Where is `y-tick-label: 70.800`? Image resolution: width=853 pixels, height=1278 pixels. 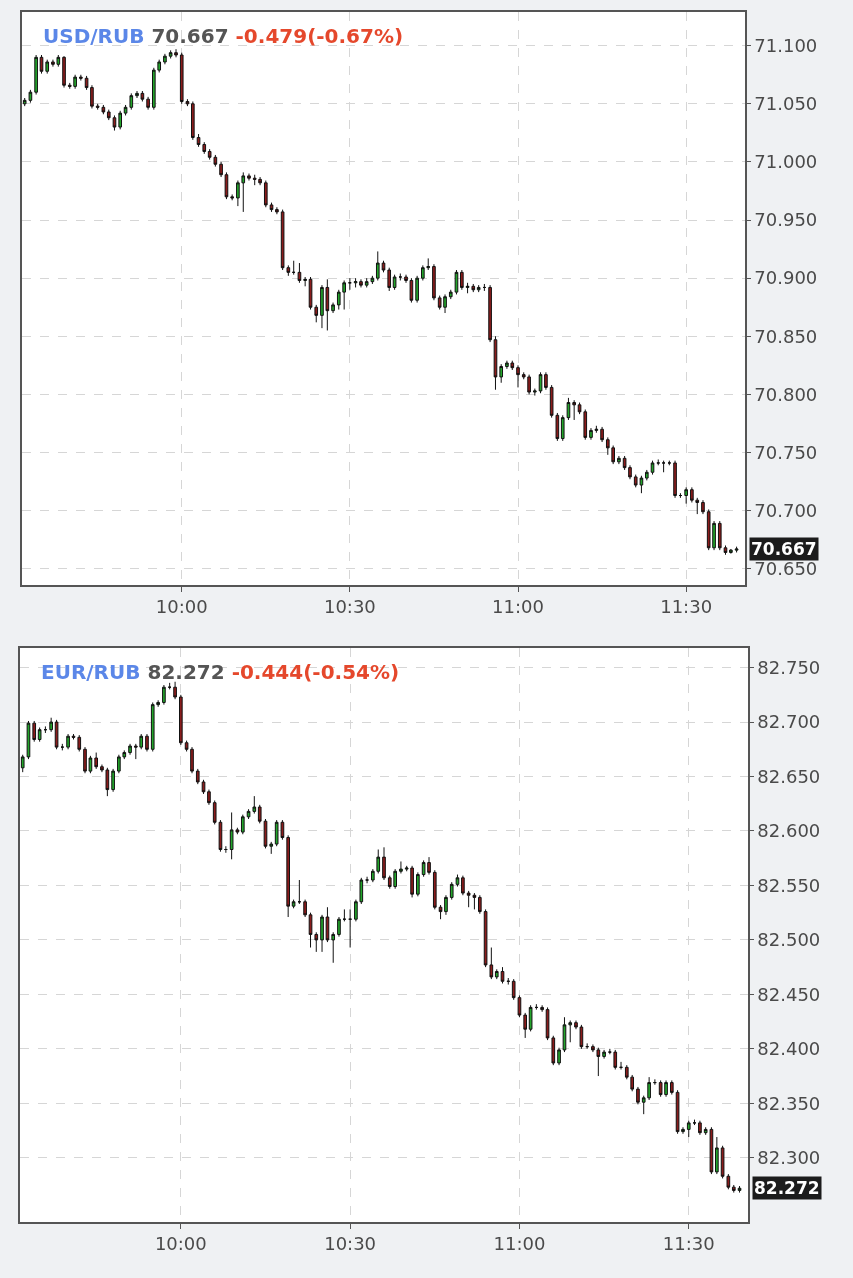 y-tick-label: 70.800 is located at coordinates (786, 394).